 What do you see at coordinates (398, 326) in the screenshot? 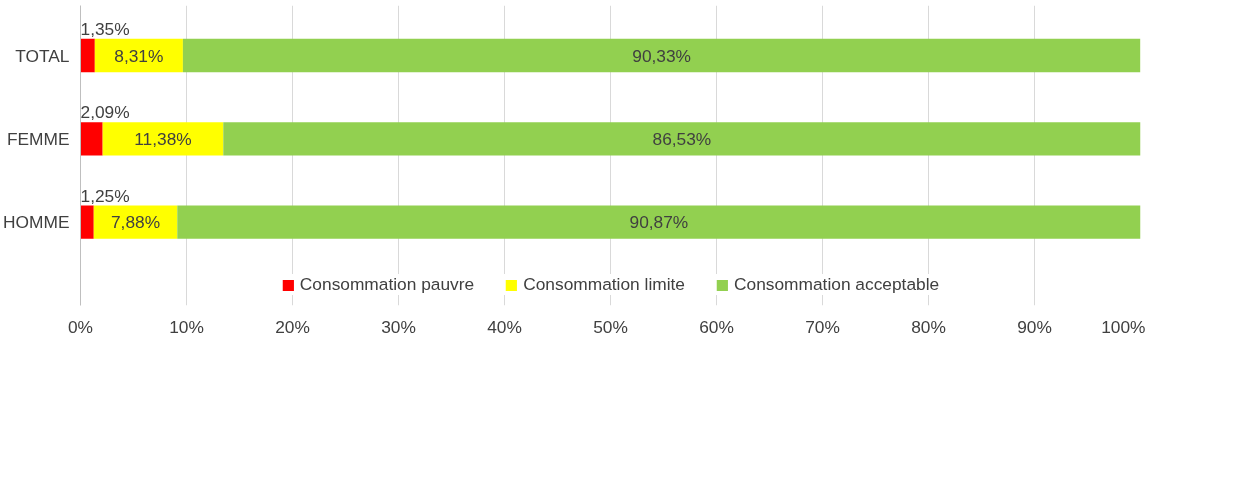
I see `x-tick-label: 30%` at bounding box center [398, 326].